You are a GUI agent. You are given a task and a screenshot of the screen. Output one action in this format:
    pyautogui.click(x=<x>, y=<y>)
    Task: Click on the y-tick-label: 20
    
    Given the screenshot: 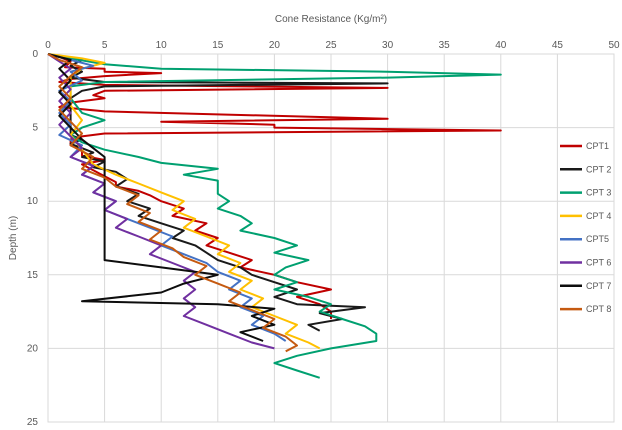 What is the action you would take?
    pyautogui.click(x=33, y=348)
    